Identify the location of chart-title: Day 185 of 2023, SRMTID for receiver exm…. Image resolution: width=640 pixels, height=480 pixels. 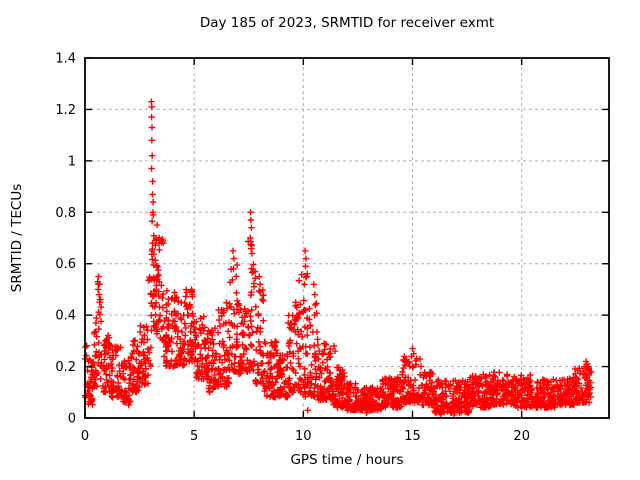
(347, 23).